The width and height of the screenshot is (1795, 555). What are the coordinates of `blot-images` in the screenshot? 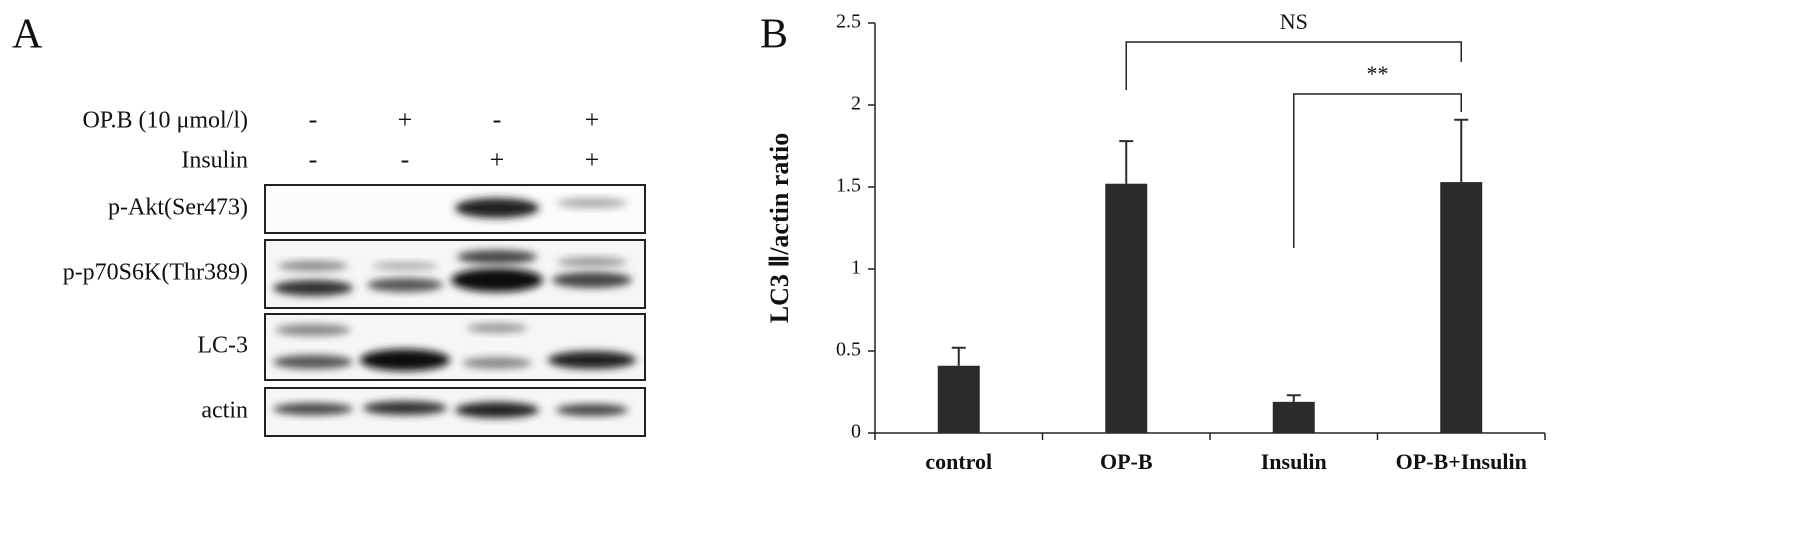 It's located at (455, 310).